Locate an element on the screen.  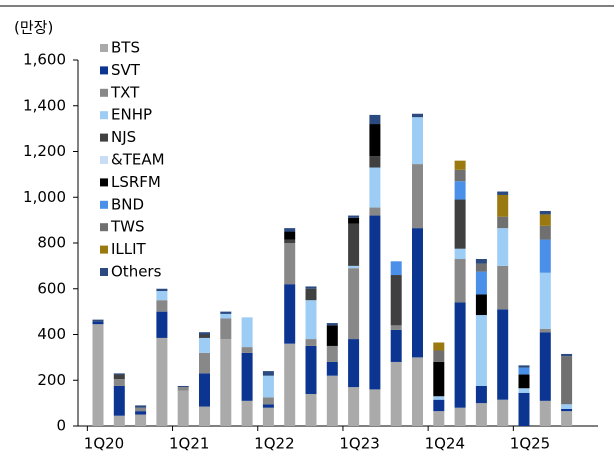
x-tick-label: 1Q20 is located at coordinates (104, 444).